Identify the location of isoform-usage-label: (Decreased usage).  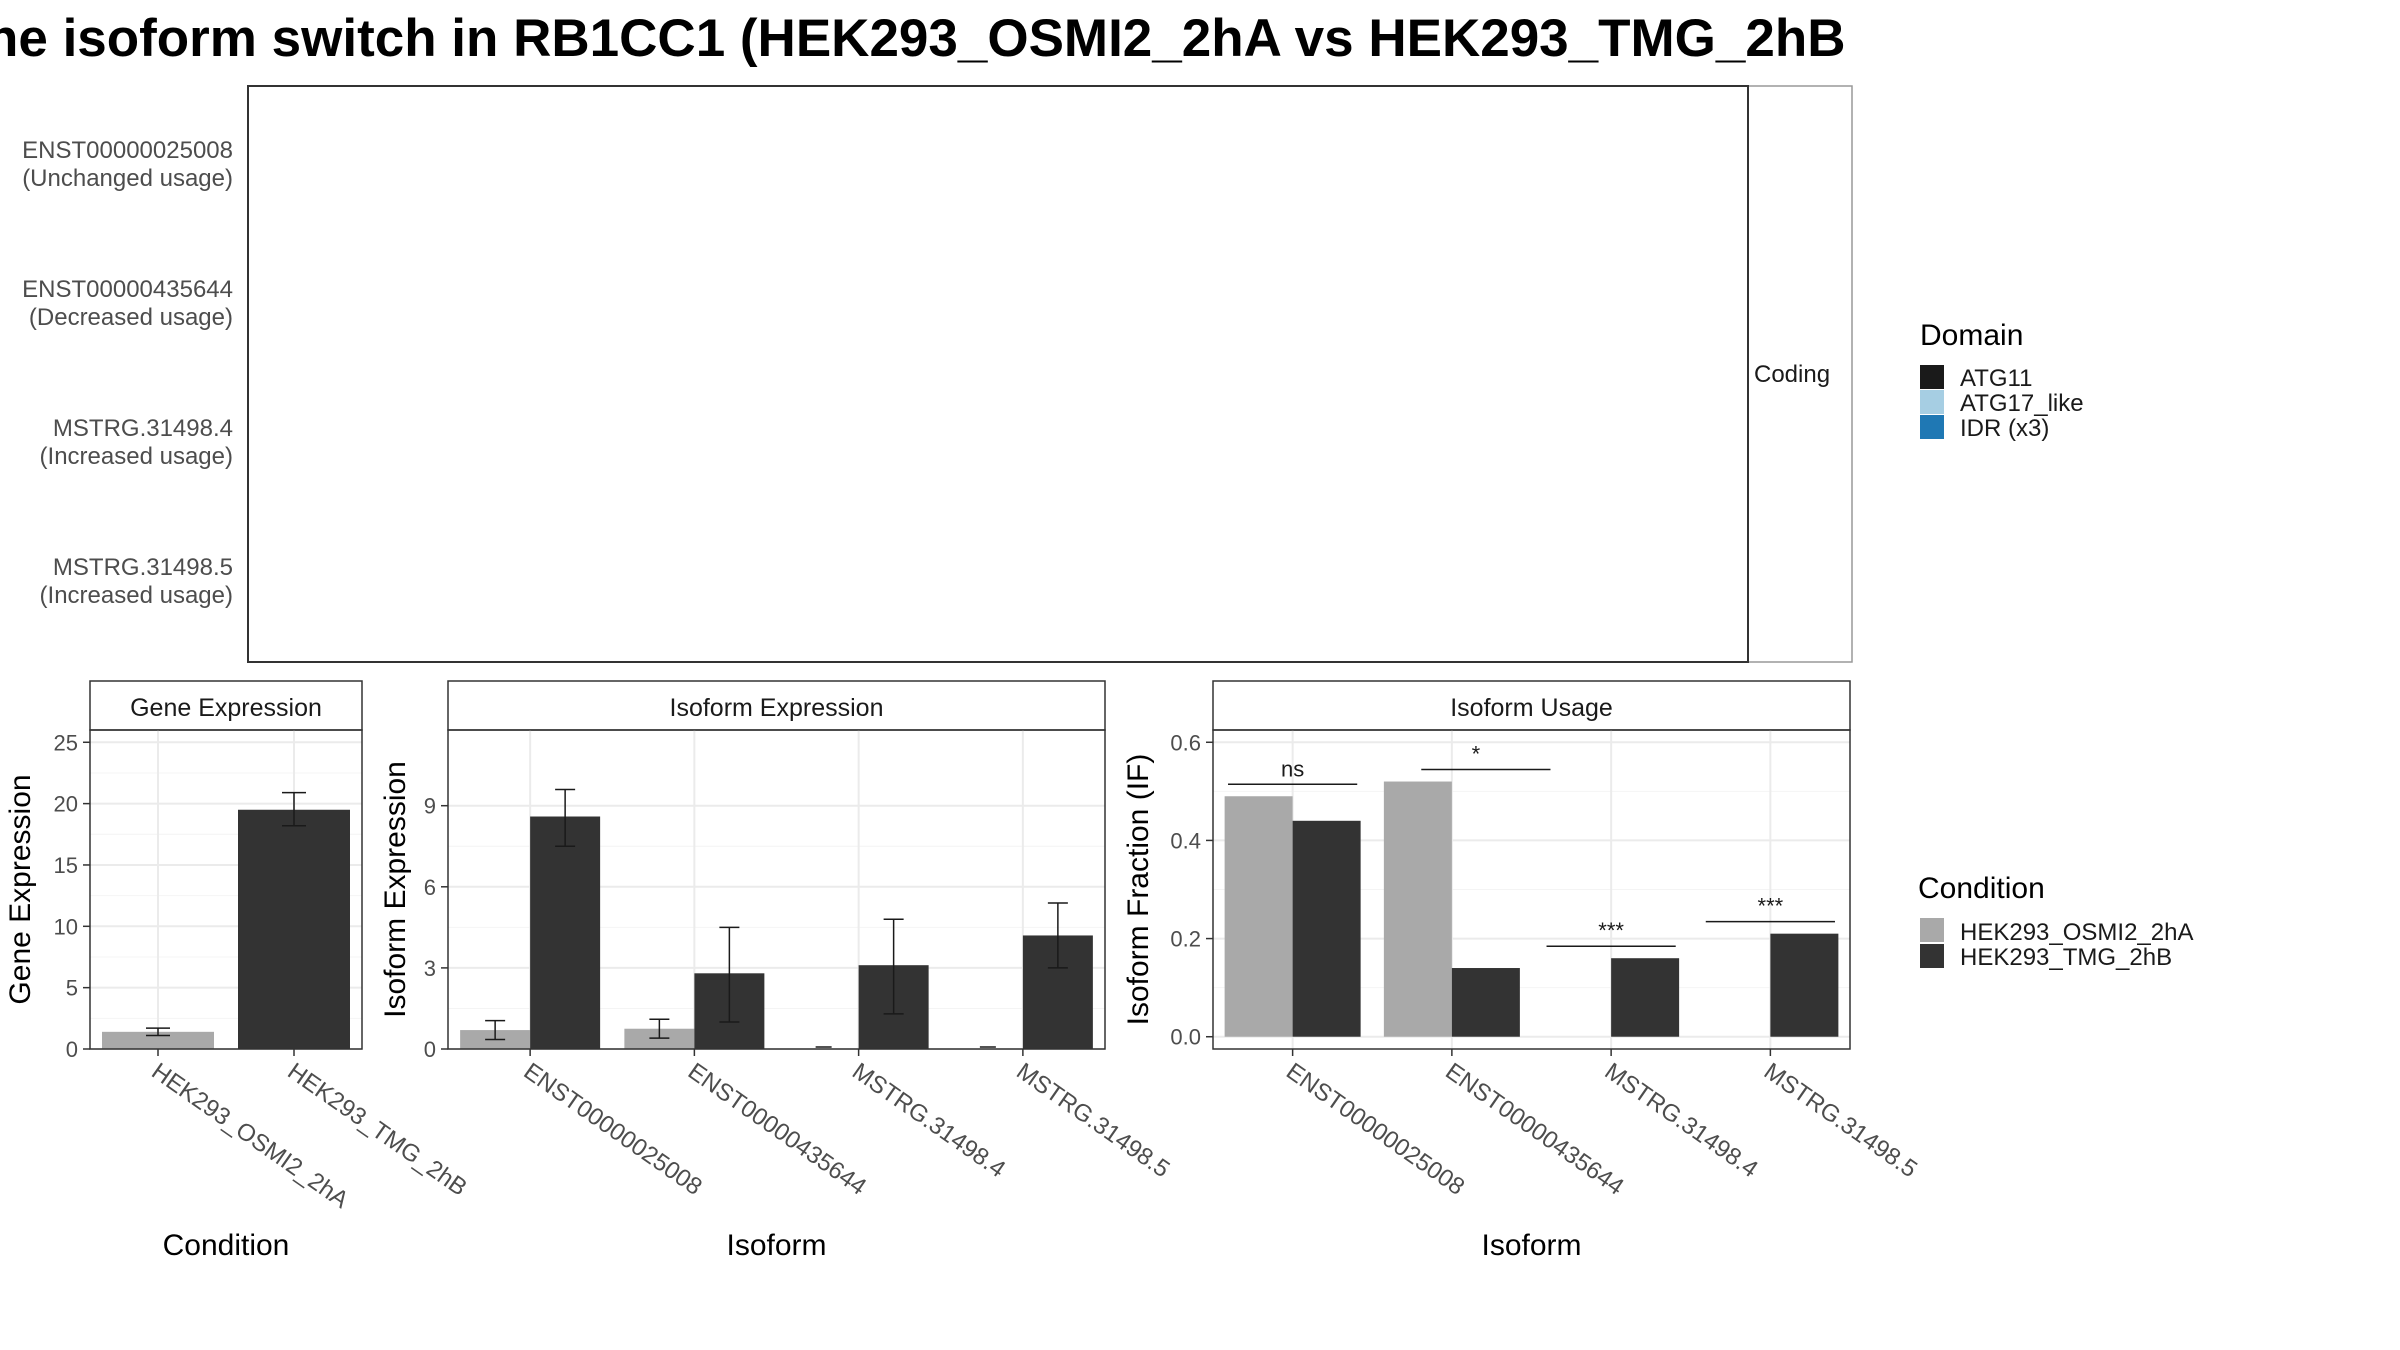
(131, 317).